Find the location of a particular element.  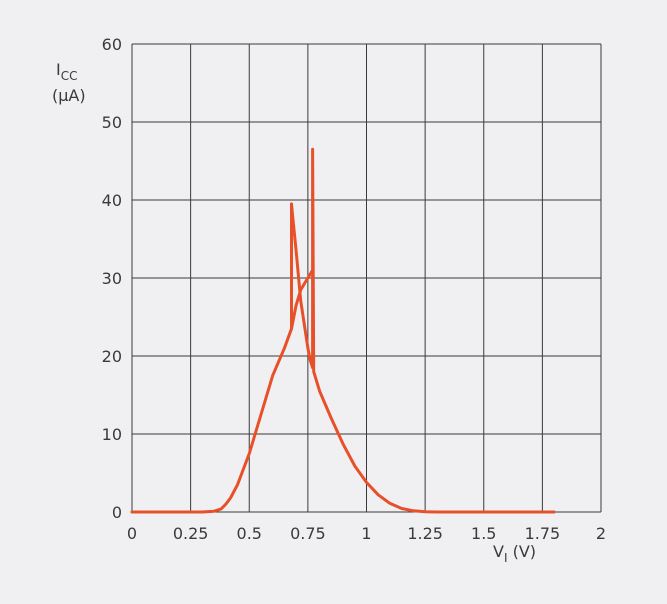

x-tick-label: 1.5 is located at coordinates (483, 533).